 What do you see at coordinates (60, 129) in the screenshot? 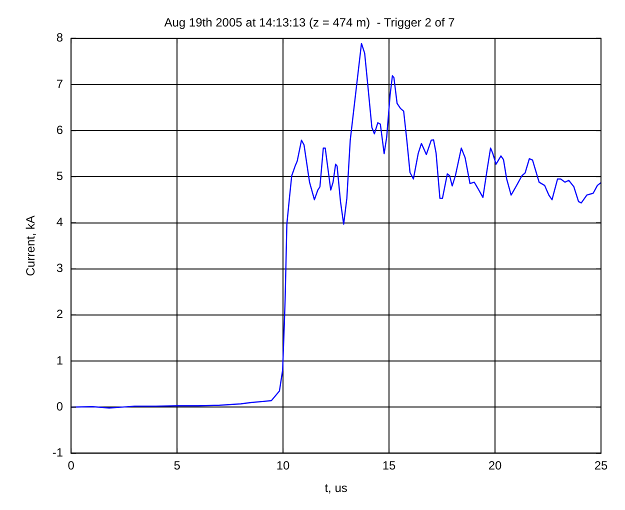
I see `y-tick-label: 6` at bounding box center [60, 129].